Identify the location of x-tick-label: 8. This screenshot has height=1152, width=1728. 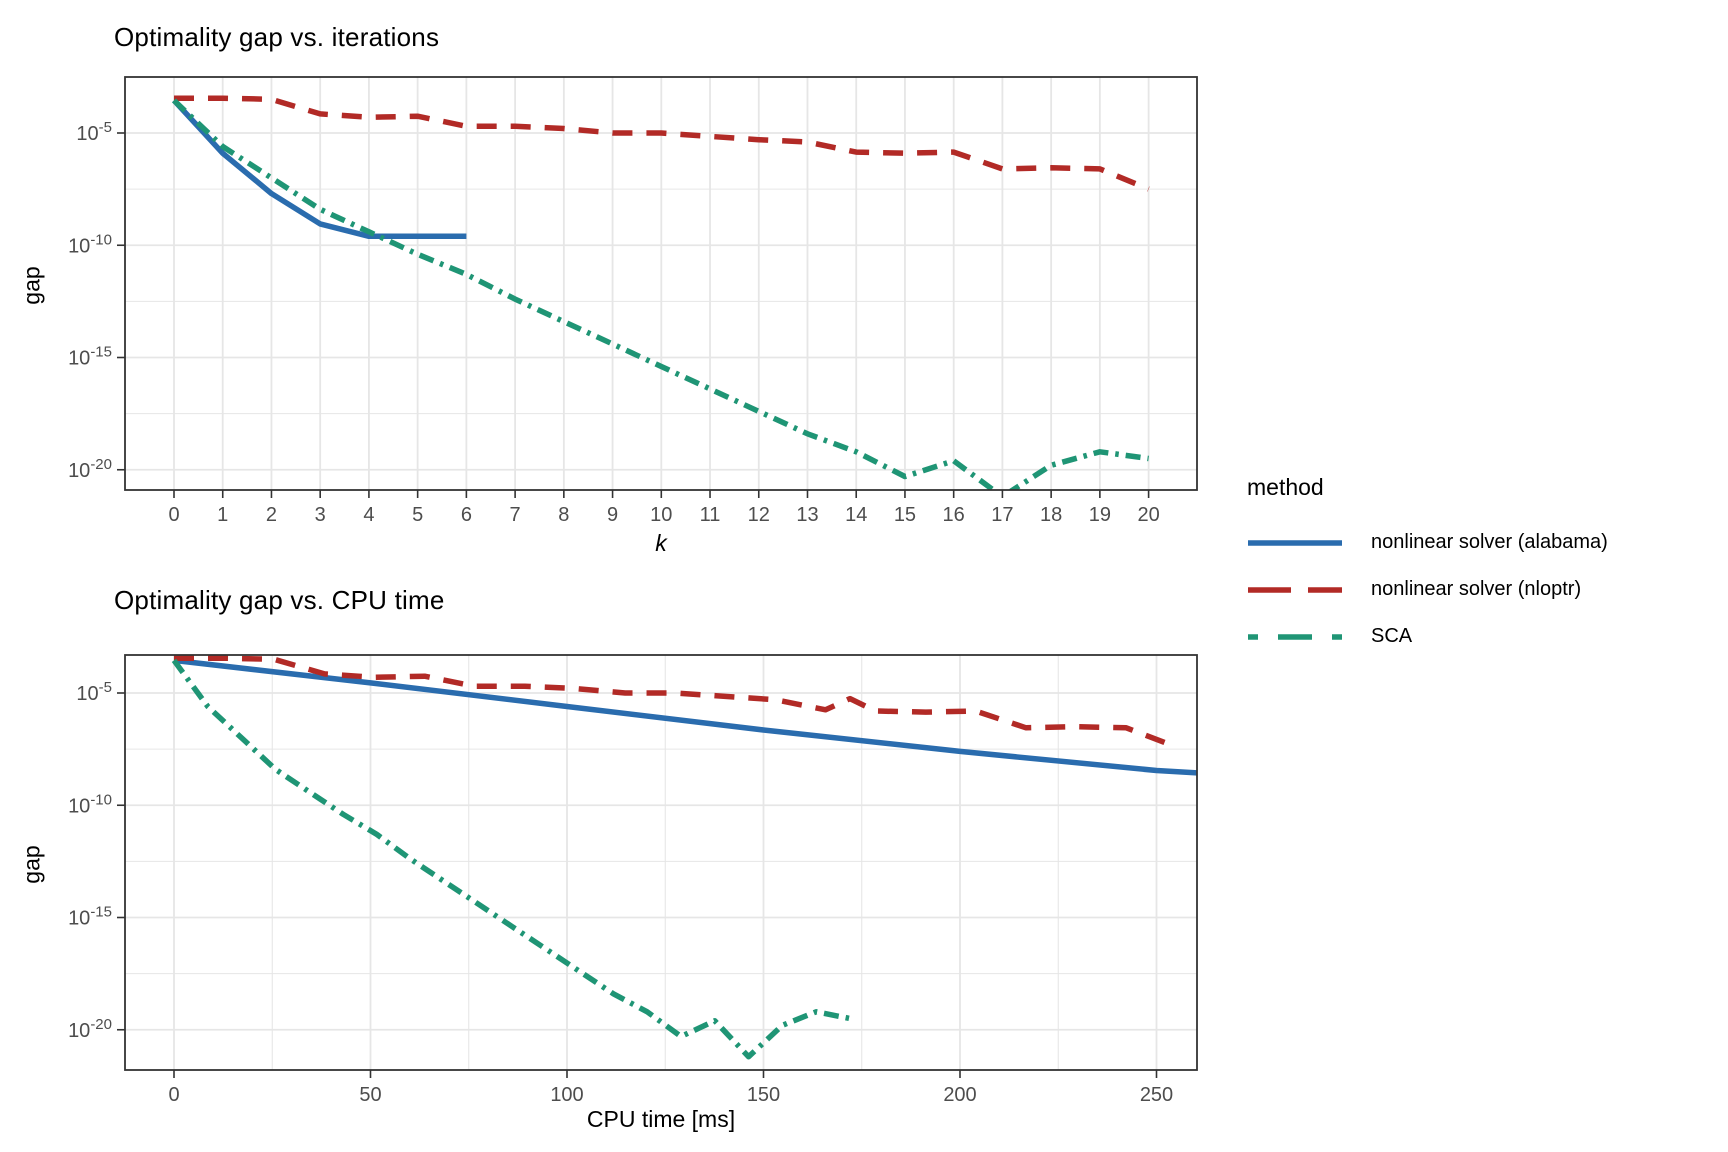
(563, 515).